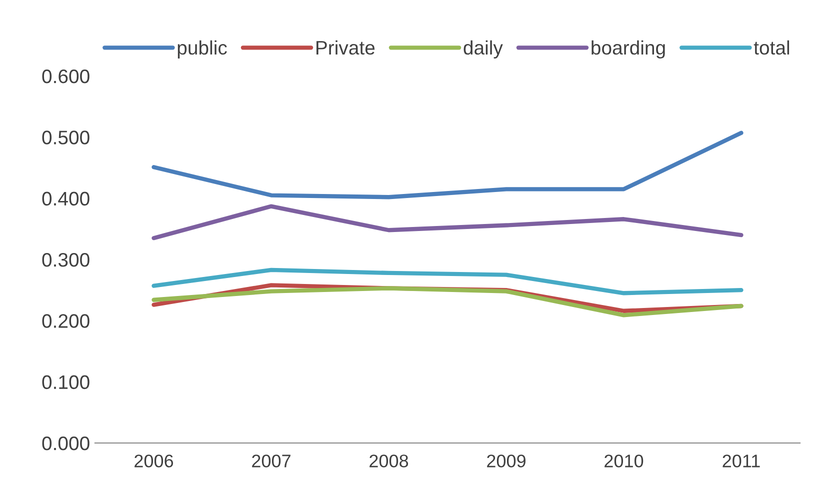  Describe the element at coordinates (741, 461) in the screenshot. I see `x-tick-label: 2011` at that location.